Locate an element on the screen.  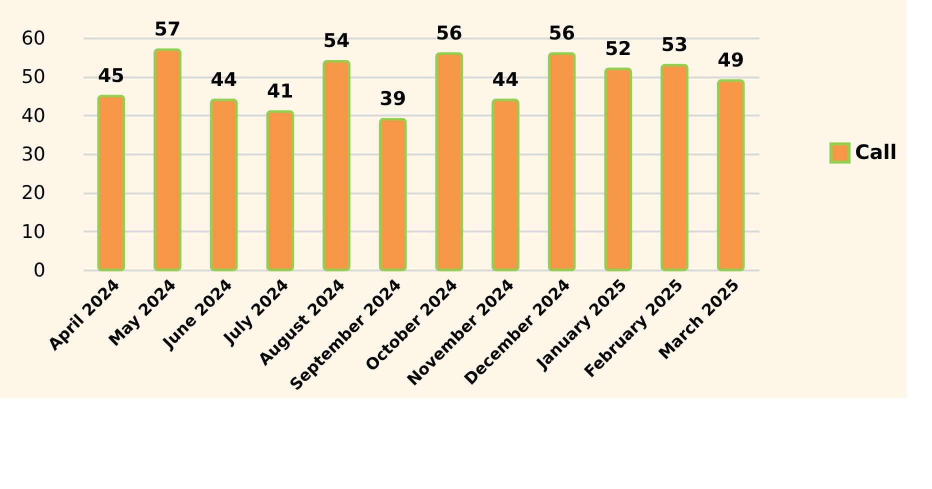
data-label: 54 is located at coordinates (336, 41).